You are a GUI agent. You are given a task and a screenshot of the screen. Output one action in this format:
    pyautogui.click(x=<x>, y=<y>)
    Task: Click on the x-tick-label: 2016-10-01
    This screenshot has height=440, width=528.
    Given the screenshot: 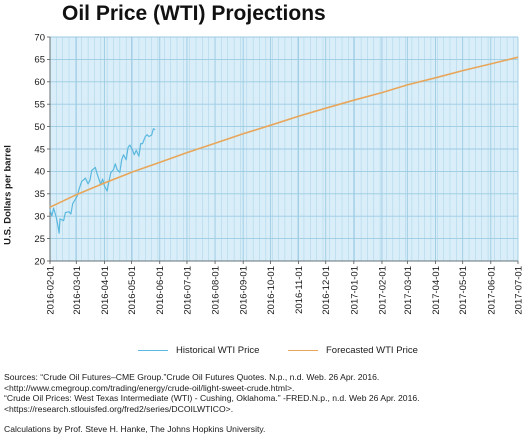 What is the action you would take?
    pyautogui.click(x=271, y=290)
    